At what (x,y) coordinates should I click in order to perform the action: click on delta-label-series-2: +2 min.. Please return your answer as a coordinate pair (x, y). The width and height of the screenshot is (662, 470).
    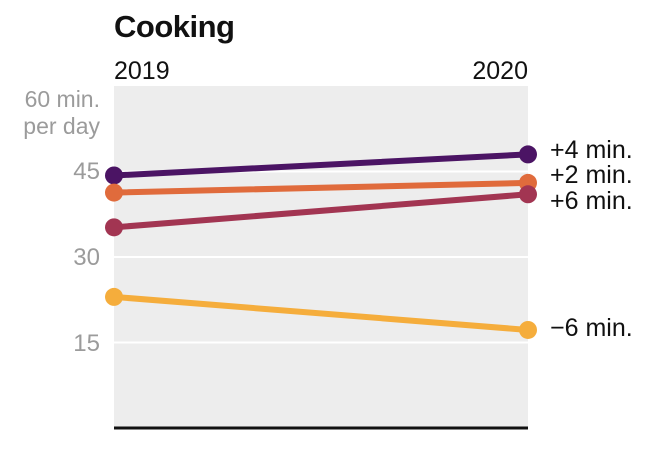
    Looking at the image, I should click on (591, 175).